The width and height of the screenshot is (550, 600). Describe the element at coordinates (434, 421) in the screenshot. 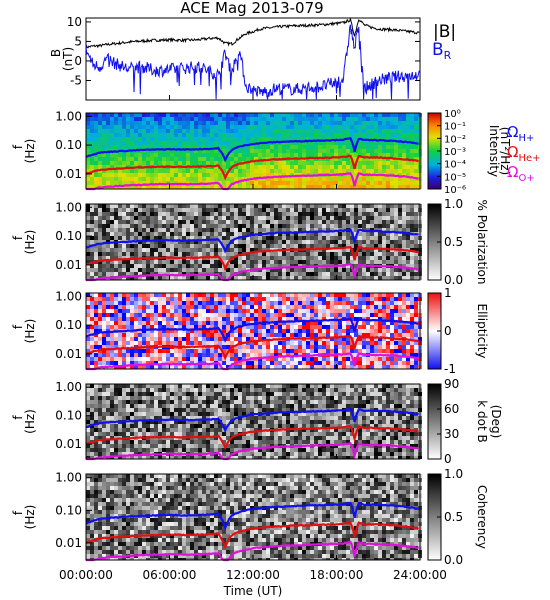

I see `colorbar-k-dot-b` at that location.